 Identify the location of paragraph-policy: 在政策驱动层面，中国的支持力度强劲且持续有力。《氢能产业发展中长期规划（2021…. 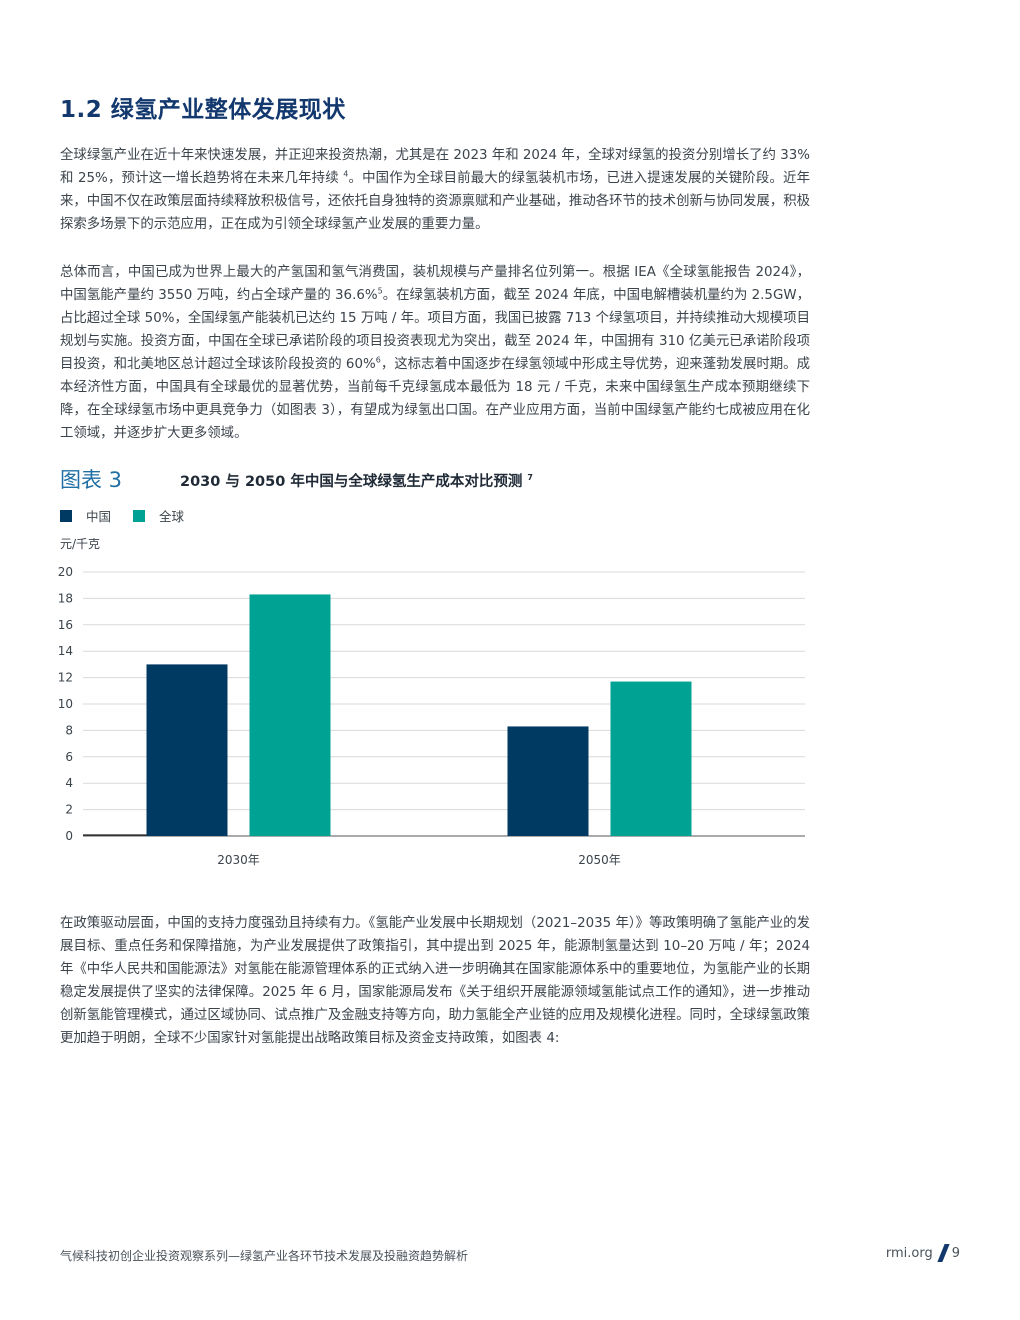
(435, 981).